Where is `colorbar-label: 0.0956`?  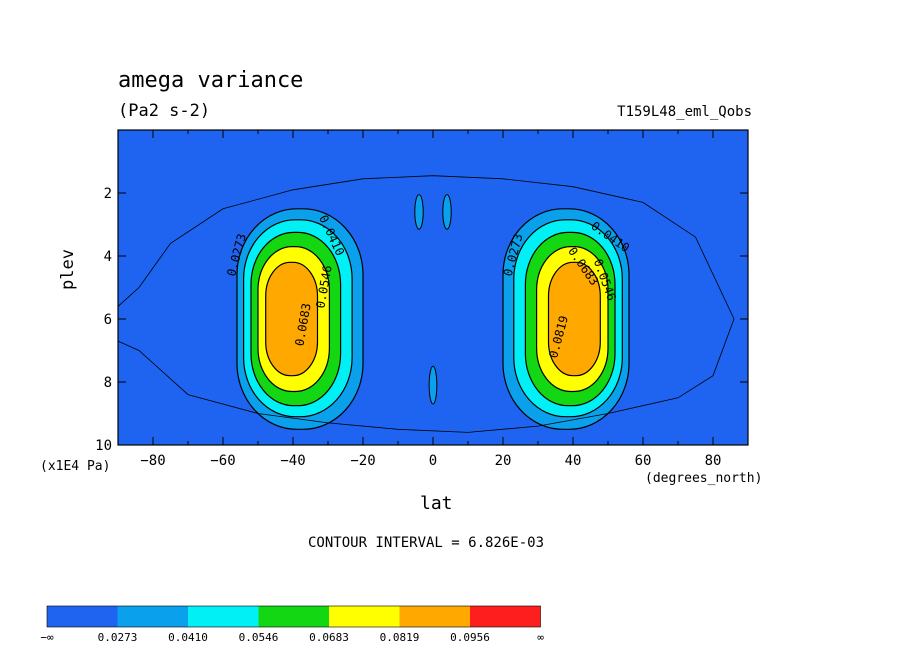 colorbar-label: 0.0956 is located at coordinates (470, 637).